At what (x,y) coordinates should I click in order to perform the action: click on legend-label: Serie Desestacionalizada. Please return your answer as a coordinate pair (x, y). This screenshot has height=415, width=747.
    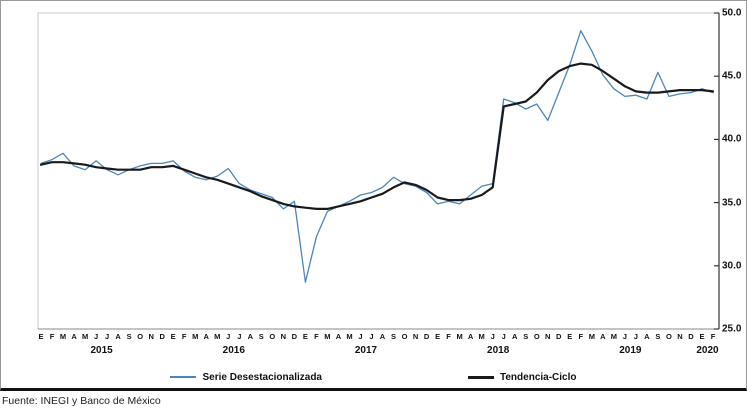
    Looking at the image, I should click on (262, 377).